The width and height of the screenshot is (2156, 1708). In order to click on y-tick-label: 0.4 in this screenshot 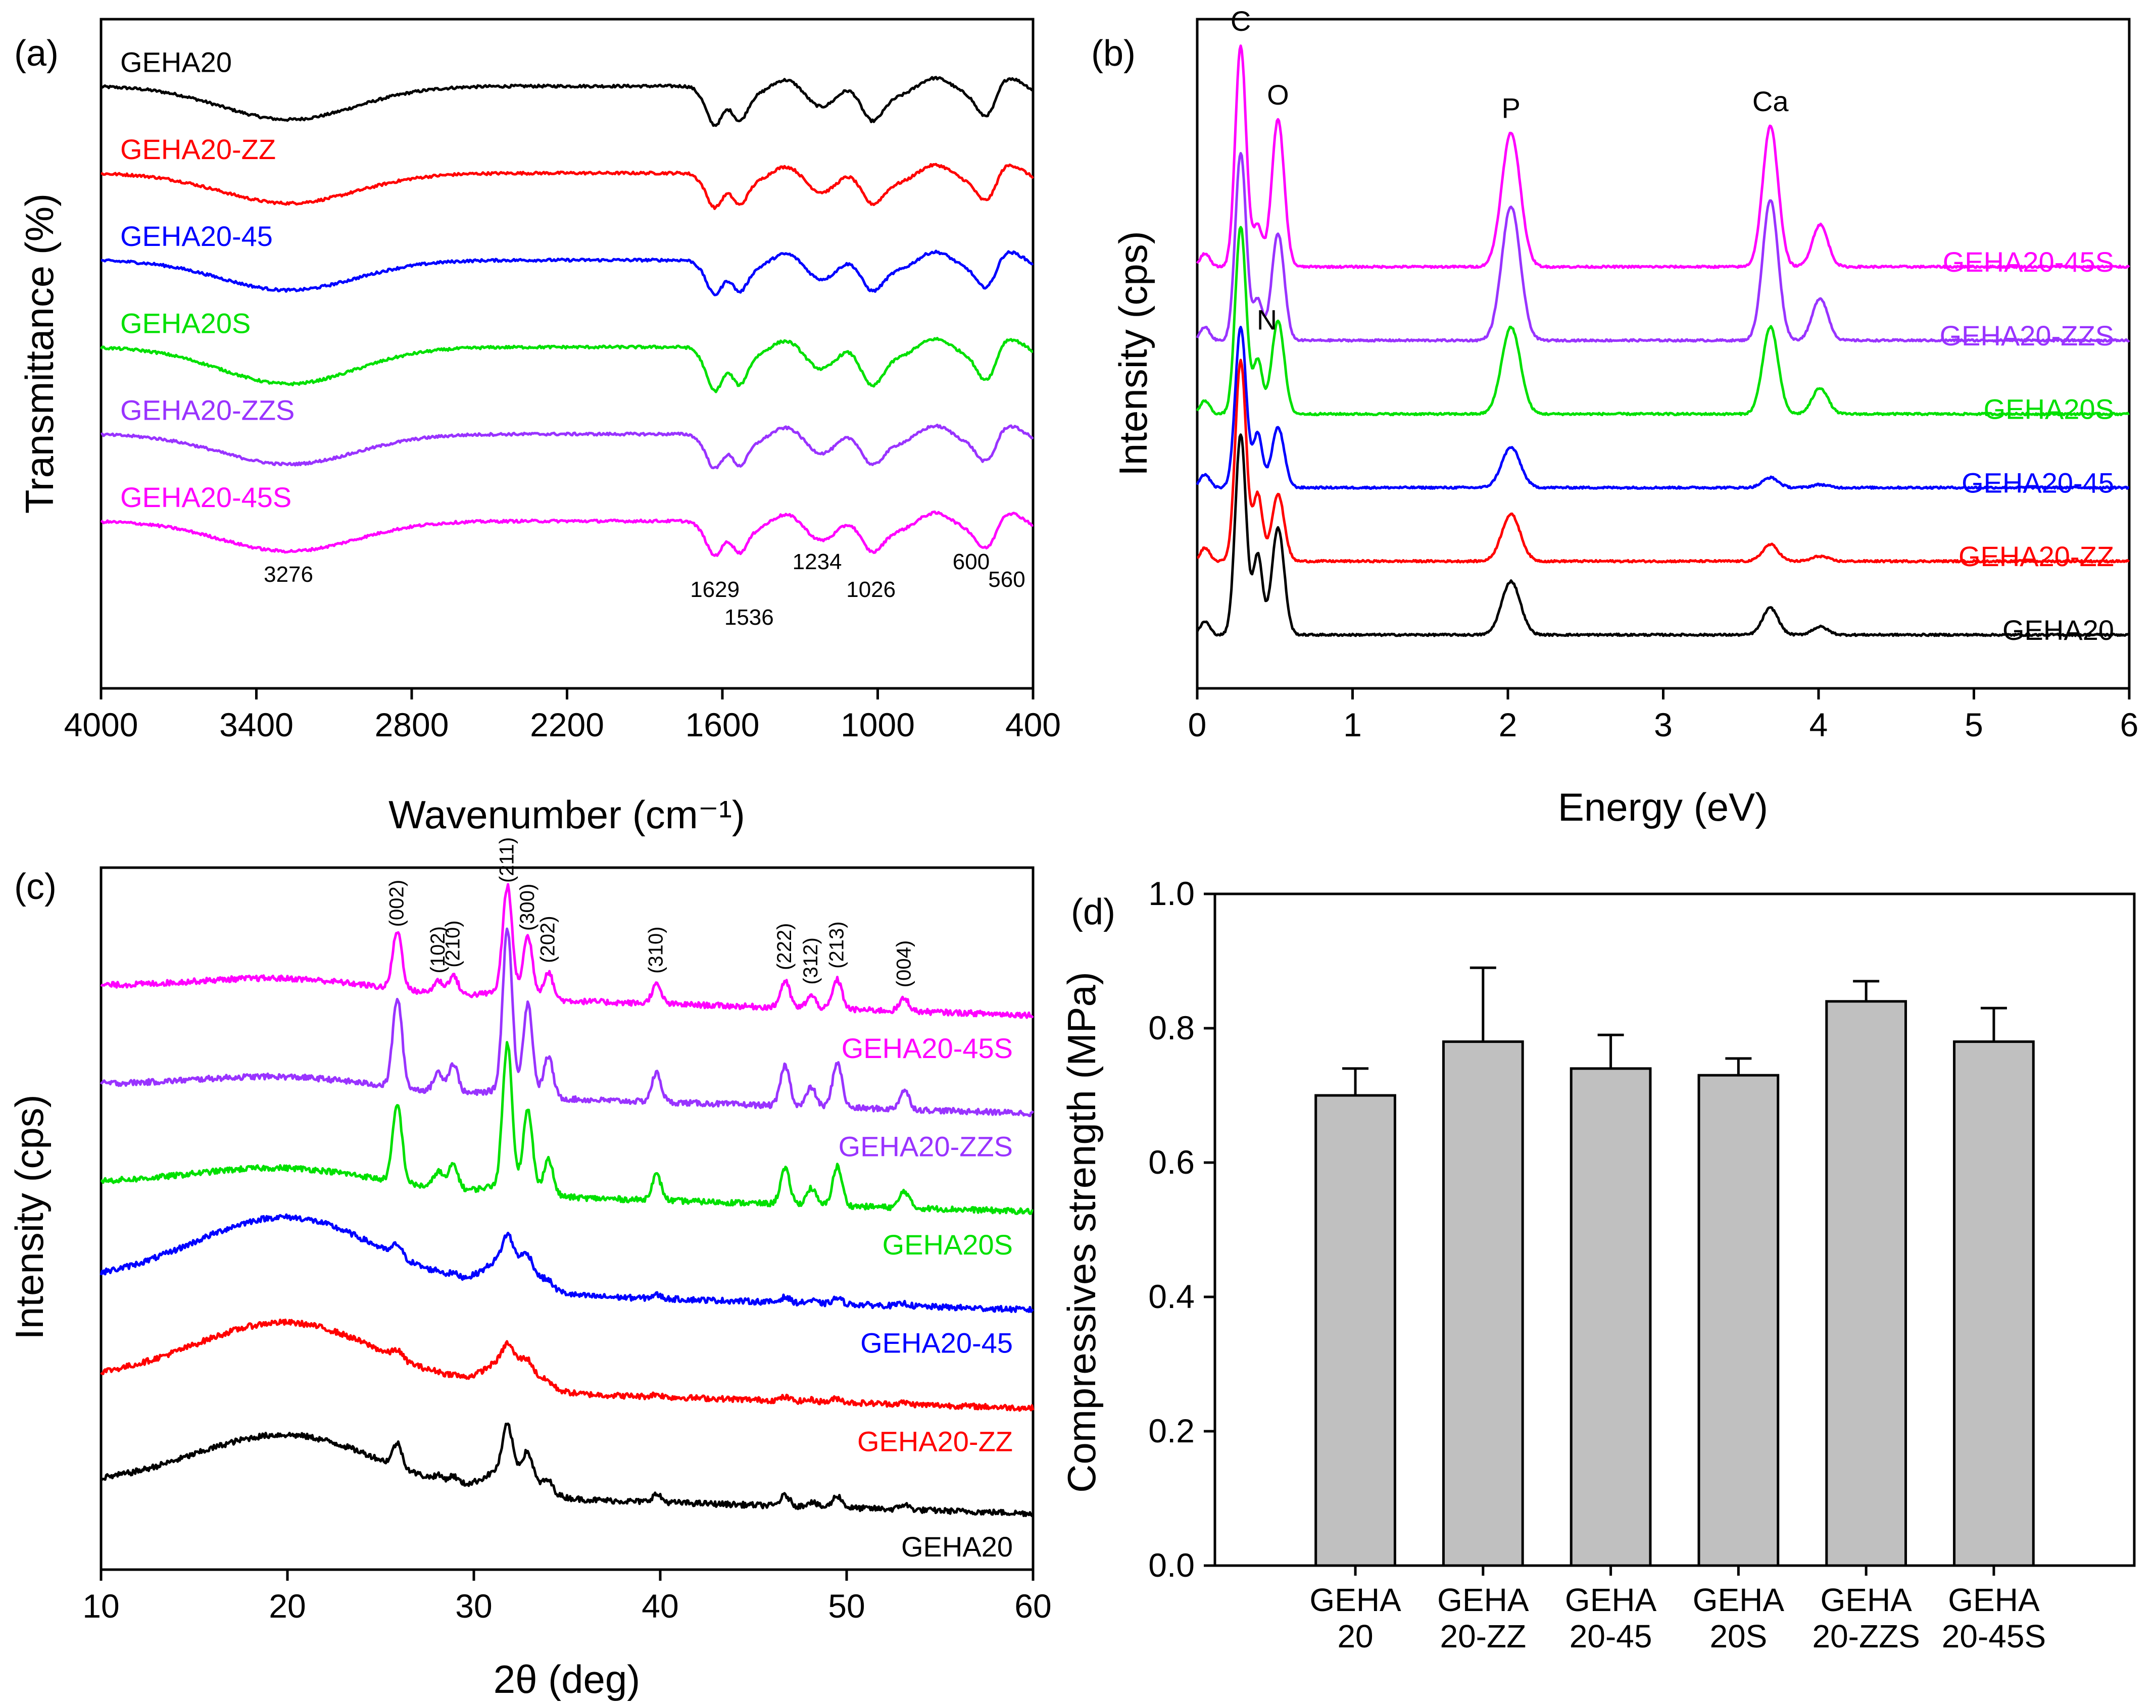, I will do `click(1171, 1296)`.